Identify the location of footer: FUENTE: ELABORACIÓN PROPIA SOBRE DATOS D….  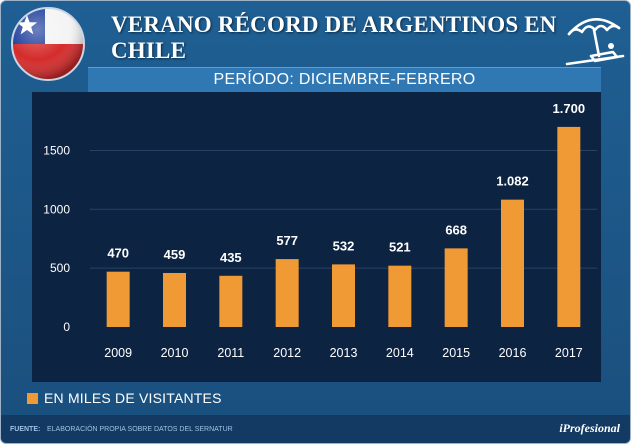
(315, 429).